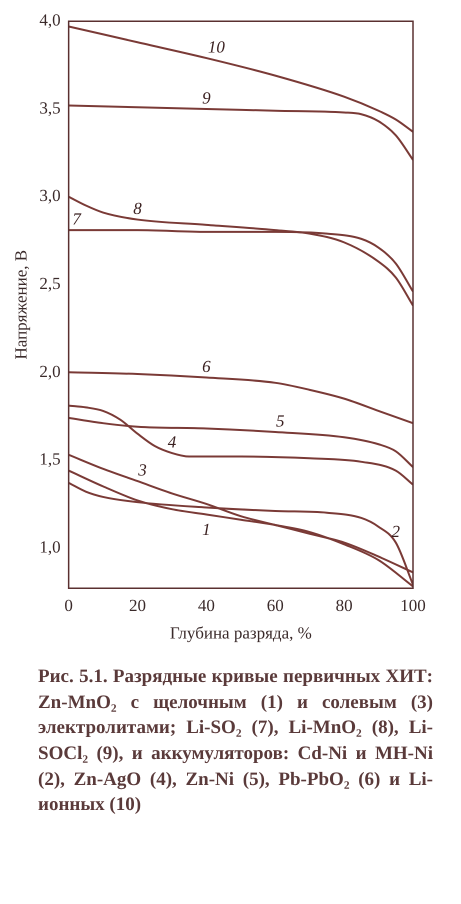 This screenshot has height=904, width=461. Describe the element at coordinates (50, 20) in the screenshot. I see `y-tick-label: 4,0` at that location.